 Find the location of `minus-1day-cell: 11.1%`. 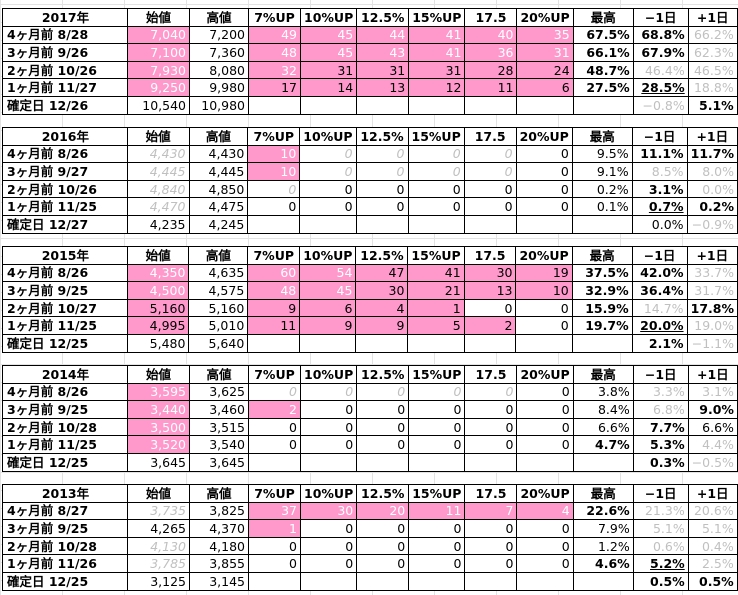

minus-1day-cell: 11.1% is located at coordinates (659, 154).